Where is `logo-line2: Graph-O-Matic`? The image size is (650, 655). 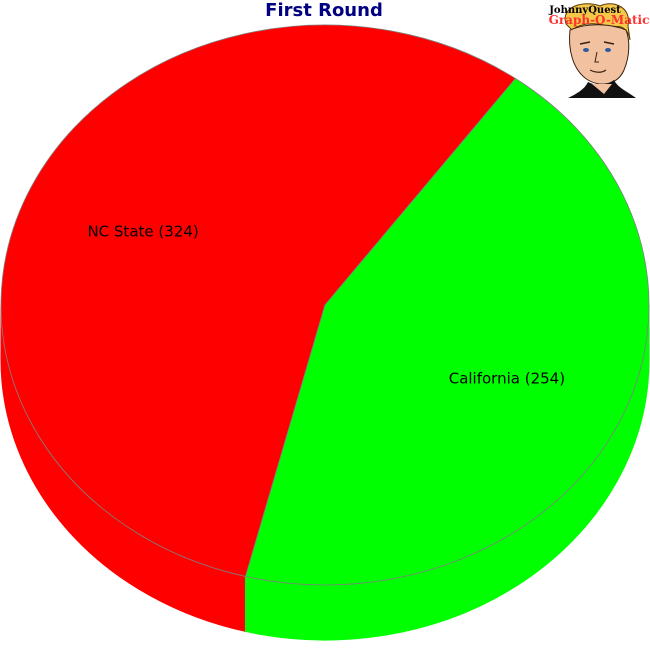 logo-line2: Graph-O-Matic is located at coordinates (599, 20).